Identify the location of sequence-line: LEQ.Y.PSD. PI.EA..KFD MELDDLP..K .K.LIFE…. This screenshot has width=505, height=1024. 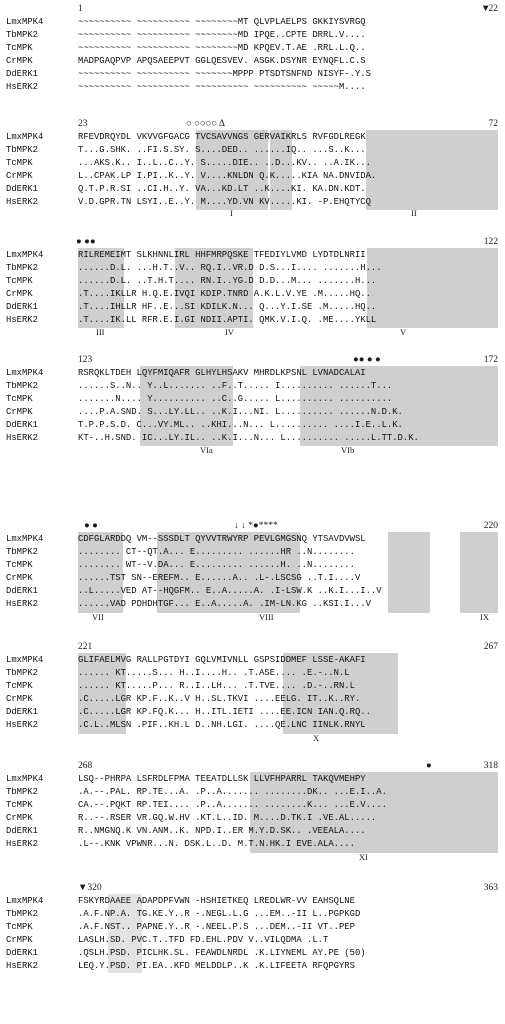
(216, 966).